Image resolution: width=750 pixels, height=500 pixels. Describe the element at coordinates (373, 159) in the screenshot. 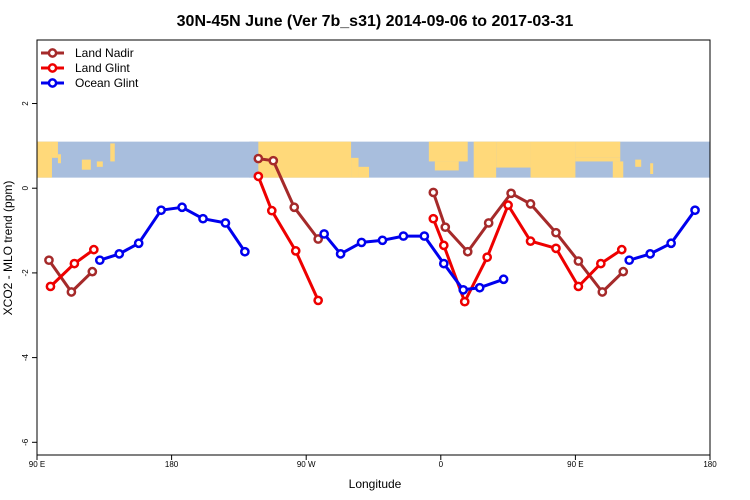

I see `world-map-strip` at that location.